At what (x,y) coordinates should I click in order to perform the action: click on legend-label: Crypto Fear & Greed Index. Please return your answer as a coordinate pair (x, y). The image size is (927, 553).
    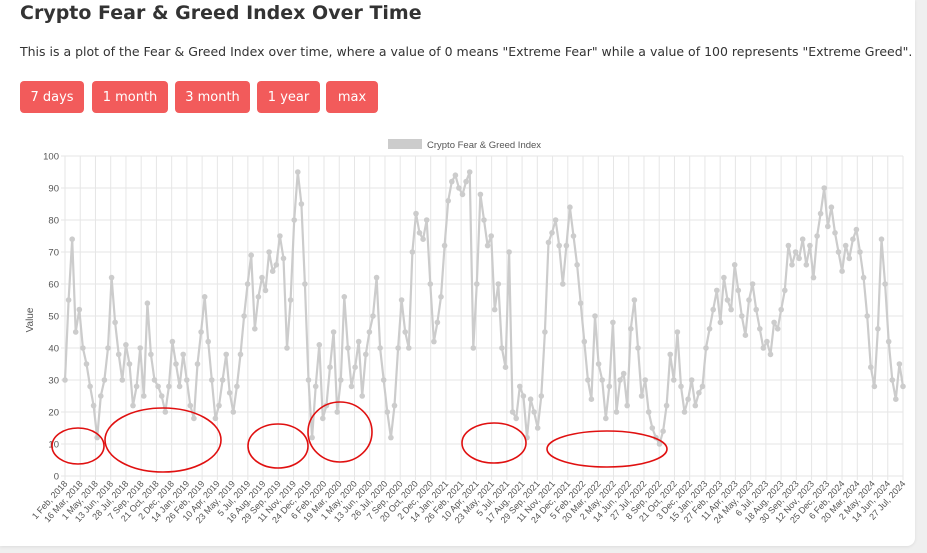
    Looking at the image, I should click on (484, 145).